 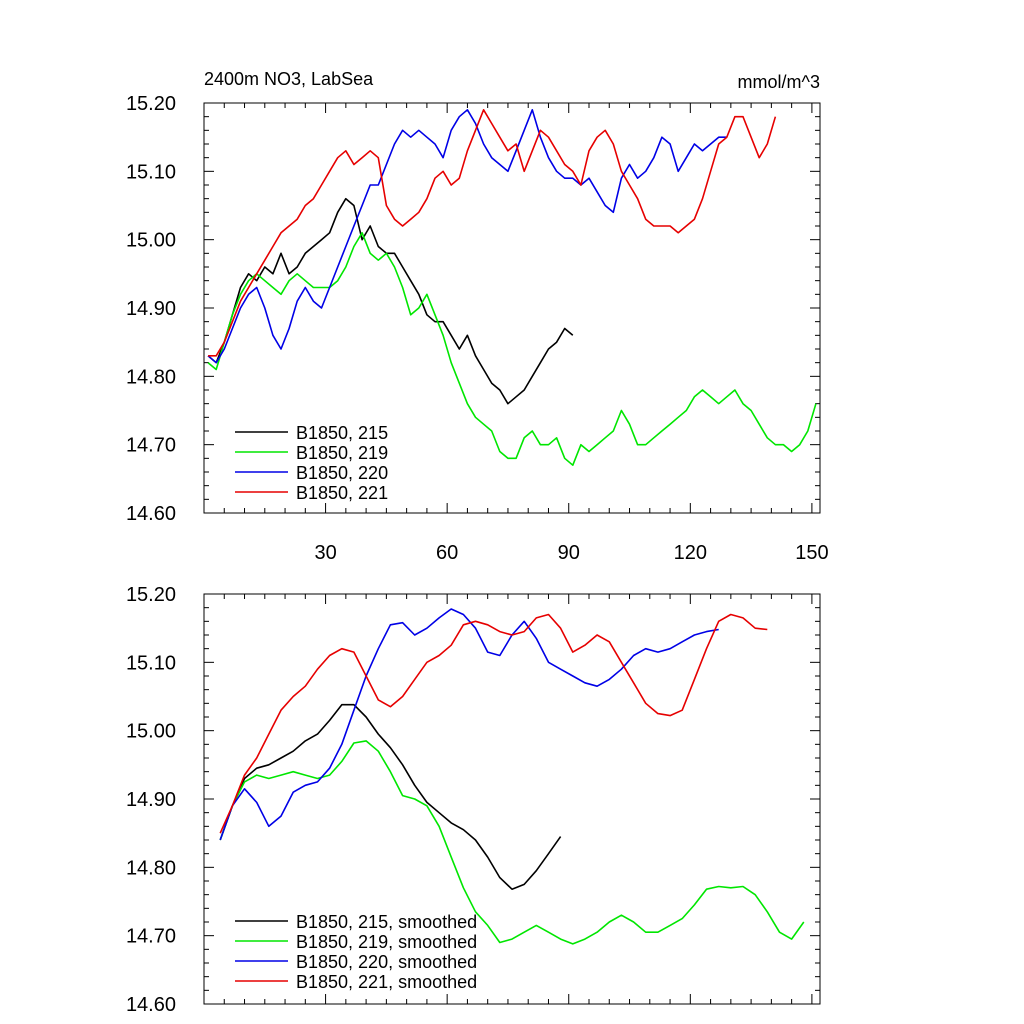 I want to click on y-tick-label: 15.10, so click(x=151, y=663).